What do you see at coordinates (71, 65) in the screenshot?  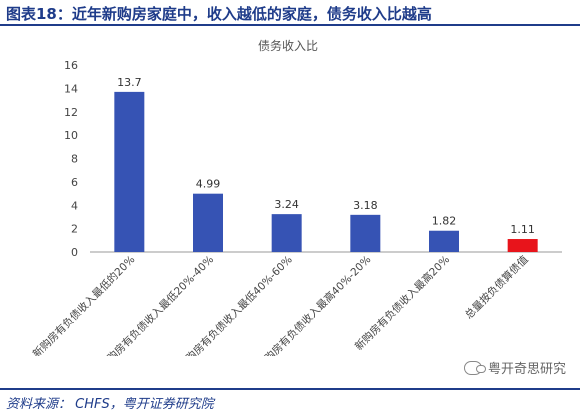 I see `y-tick-label: 16` at bounding box center [71, 65].